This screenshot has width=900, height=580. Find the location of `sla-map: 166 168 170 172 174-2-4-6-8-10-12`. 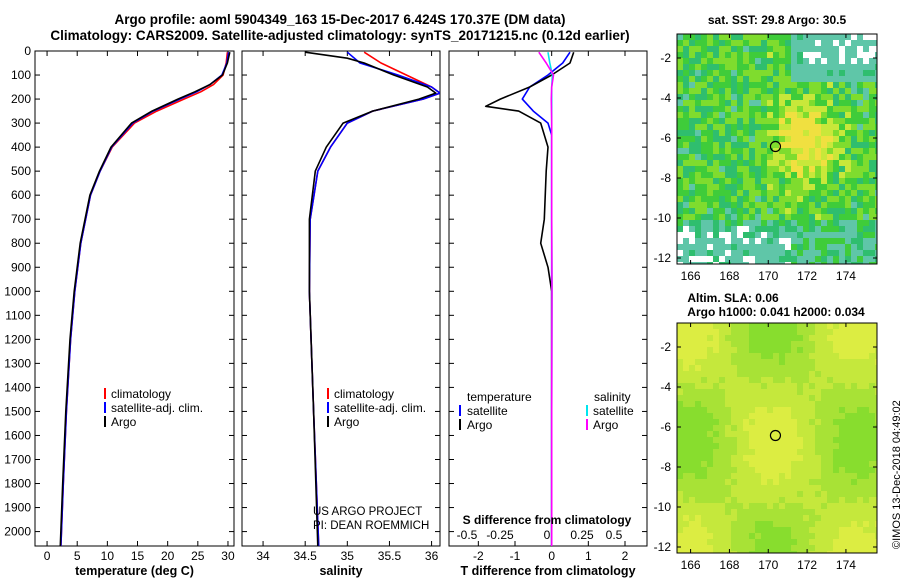

sla-map: 166 168 170 172 174-2-4-6-8-10-12 is located at coordinates (766, 447).